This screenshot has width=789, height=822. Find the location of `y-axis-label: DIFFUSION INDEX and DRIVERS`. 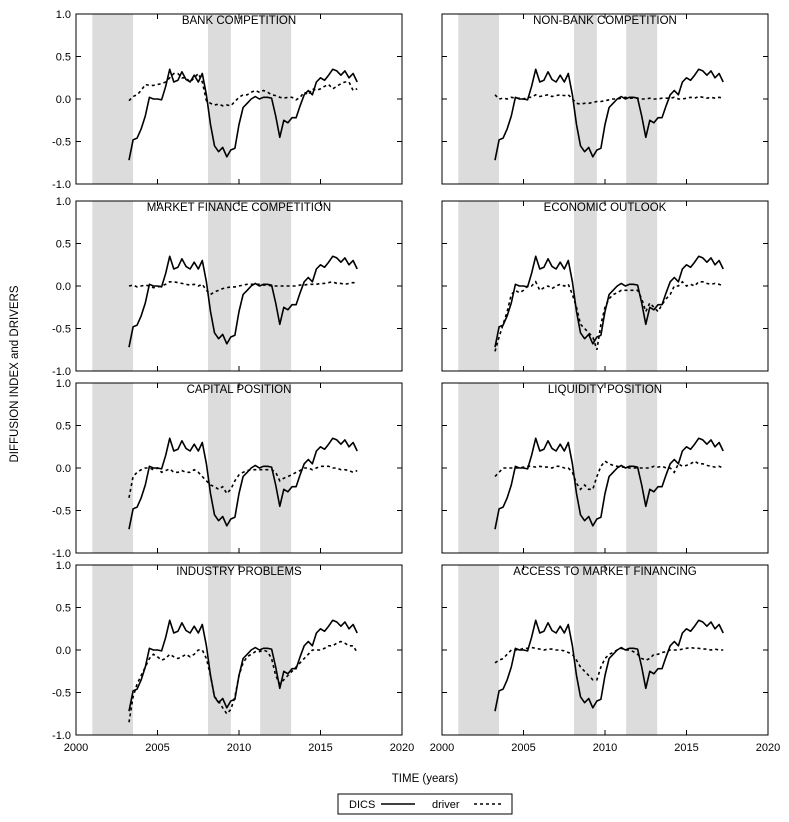

y-axis-label: DIFFUSION INDEX and DRIVERS is located at coordinates (15, 373).